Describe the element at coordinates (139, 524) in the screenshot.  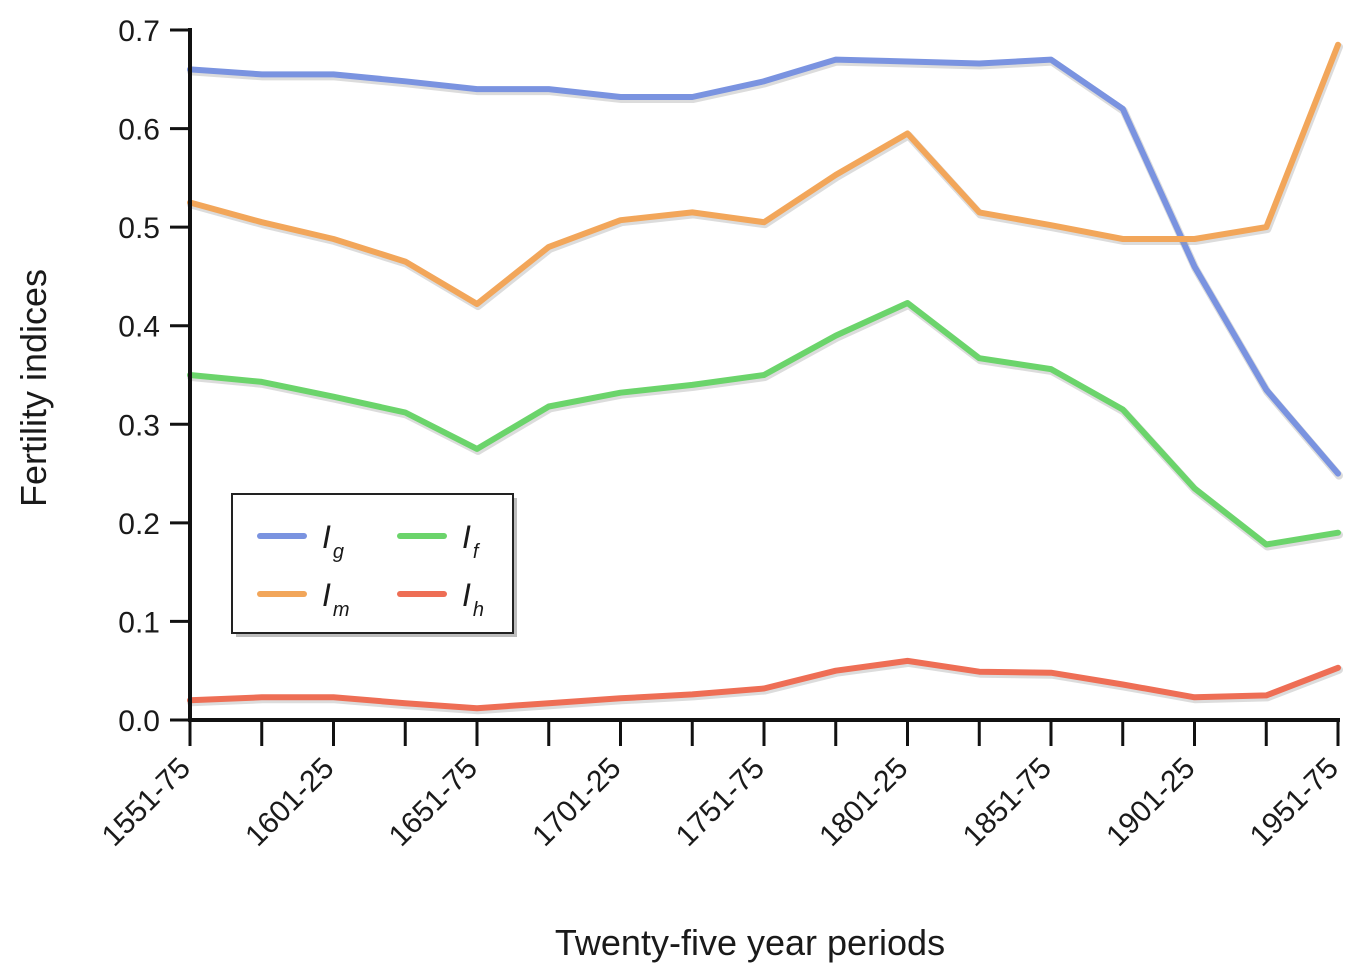
I see `y-tick-label: 0.2` at that location.